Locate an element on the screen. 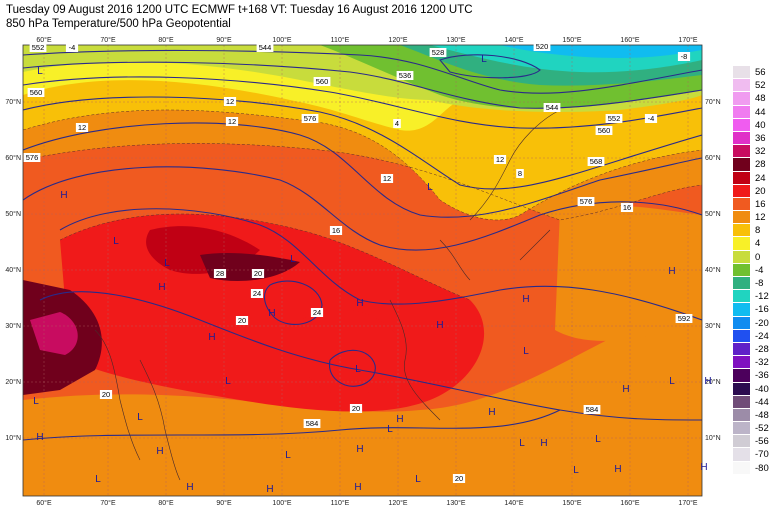 The image size is (783, 518). contour-label: -4 is located at coordinates (651, 118).